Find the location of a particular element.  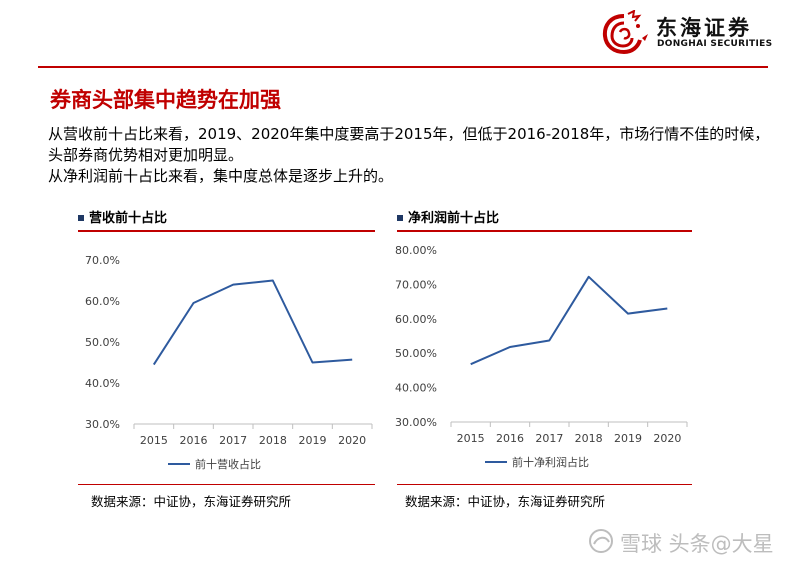

y-tick-label: 40.00% is located at coordinates (416, 388).